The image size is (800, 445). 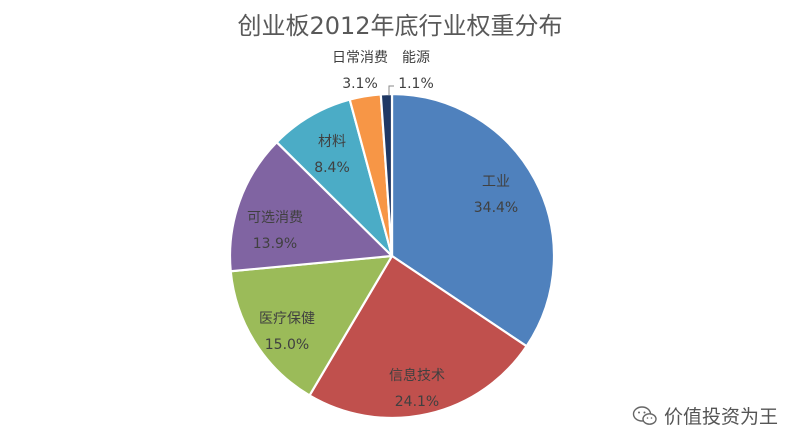 What do you see at coordinates (332, 142) in the screenshot?
I see `slice-category-label: 材料` at bounding box center [332, 142].